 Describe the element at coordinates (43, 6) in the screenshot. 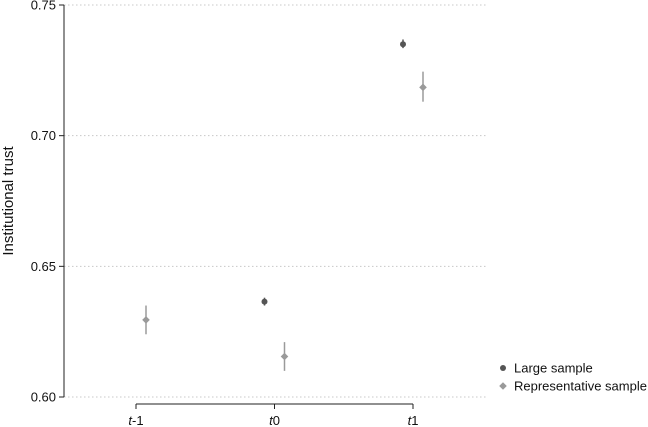

I see `y-tick-label: 0.75` at that location.